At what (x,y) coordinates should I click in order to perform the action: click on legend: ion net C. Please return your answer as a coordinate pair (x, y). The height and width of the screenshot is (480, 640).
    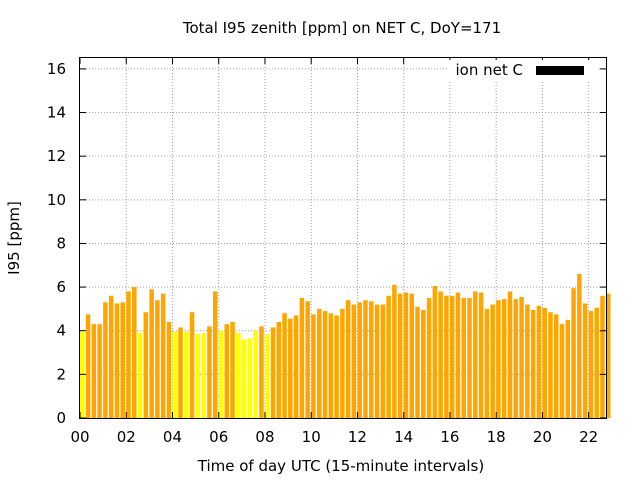
    Looking at the image, I should click on (523, 70).